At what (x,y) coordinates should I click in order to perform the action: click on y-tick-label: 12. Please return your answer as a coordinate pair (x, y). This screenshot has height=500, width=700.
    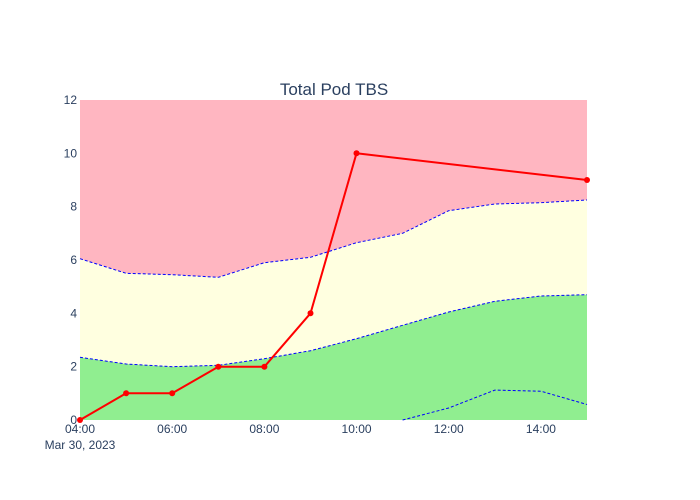
    Looking at the image, I should click on (71, 100).